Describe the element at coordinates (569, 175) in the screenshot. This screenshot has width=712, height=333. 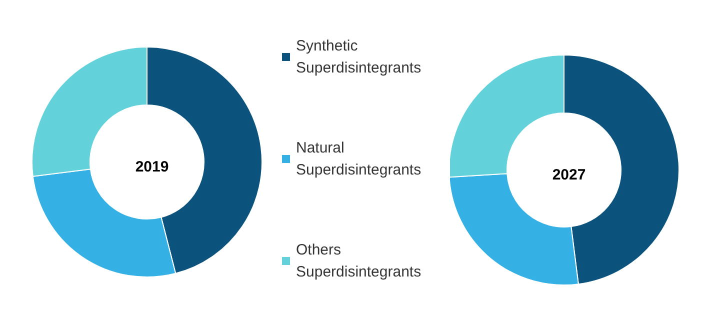
I see `text: 2027` at that location.